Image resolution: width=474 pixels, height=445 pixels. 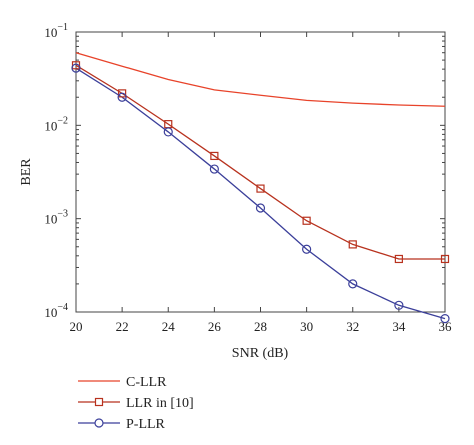 What do you see at coordinates (399, 326) in the screenshot?
I see `x-tick-label: 34` at bounding box center [399, 326].